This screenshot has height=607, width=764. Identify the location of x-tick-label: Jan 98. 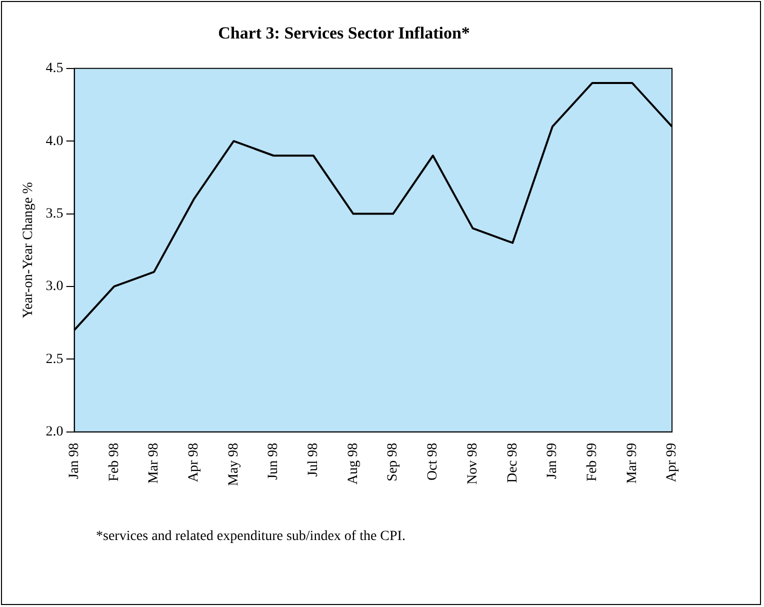
(74, 461).